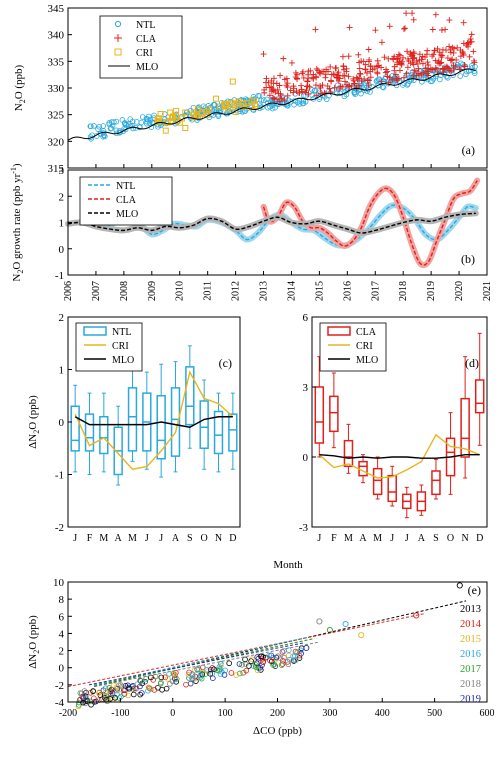  I want to click on x-tick-label: O, so click(450, 538).